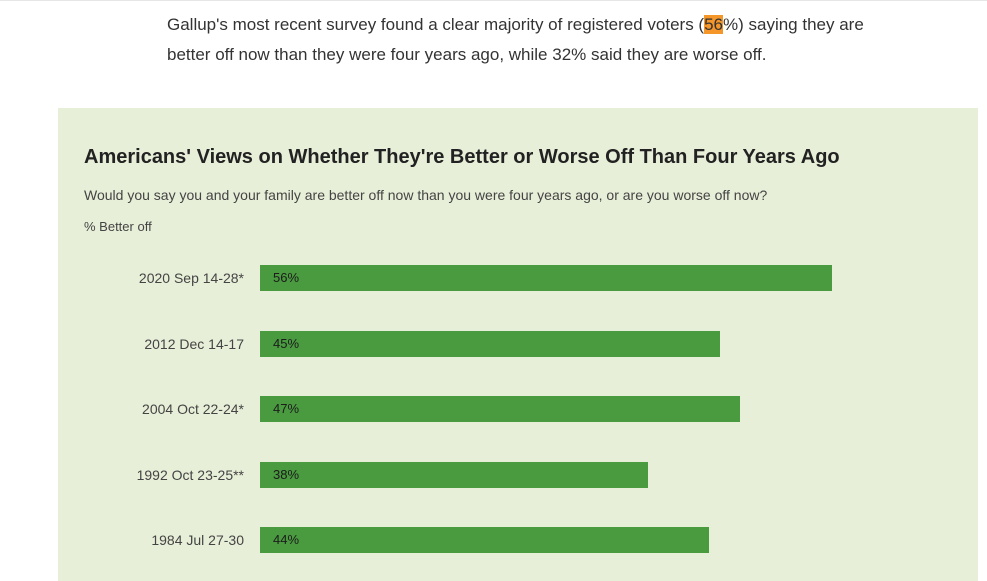 The height and width of the screenshot is (581, 987). What do you see at coordinates (118, 226) in the screenshot?
I see `chart-unit-label: % Better off` at bounding box center [118, 226].